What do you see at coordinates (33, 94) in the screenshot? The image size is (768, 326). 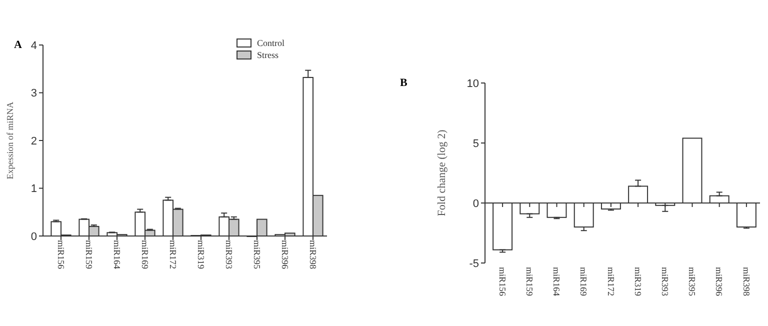 I see `y-tick-label: 3` at bounding box center [33, 94].